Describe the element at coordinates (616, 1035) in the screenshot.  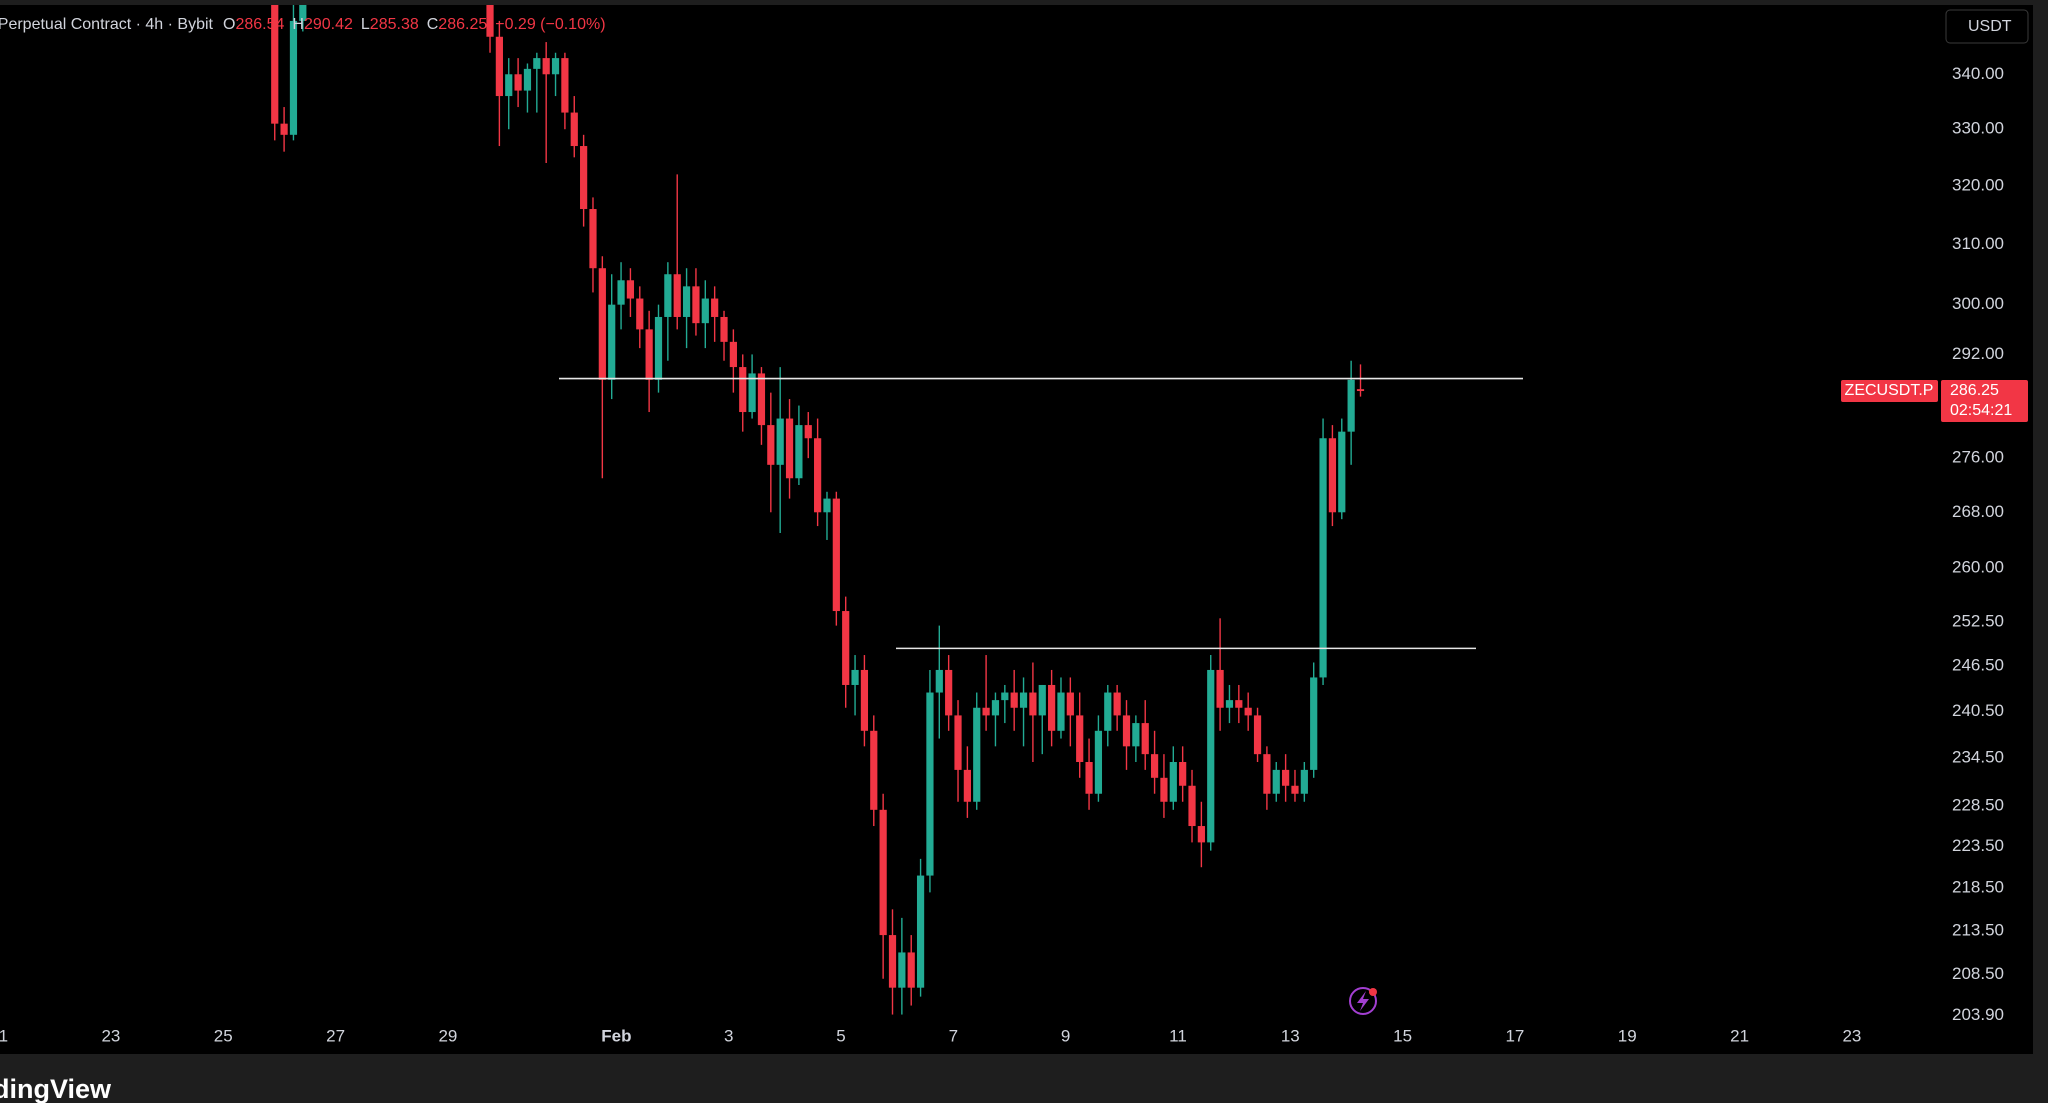
I see `x-tick-label: Feb` at that location.